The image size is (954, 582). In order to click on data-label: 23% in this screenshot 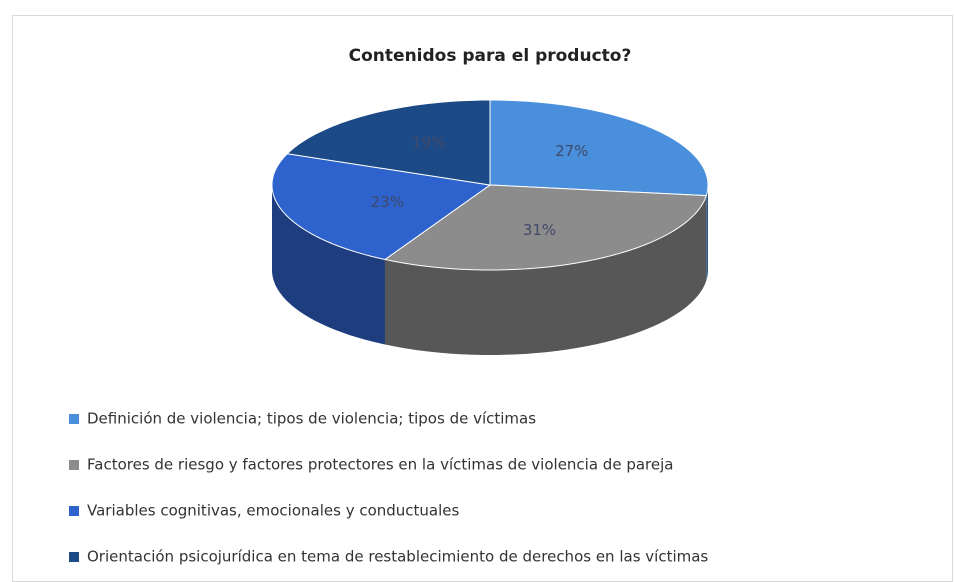, I will do `click(387, 202)`.